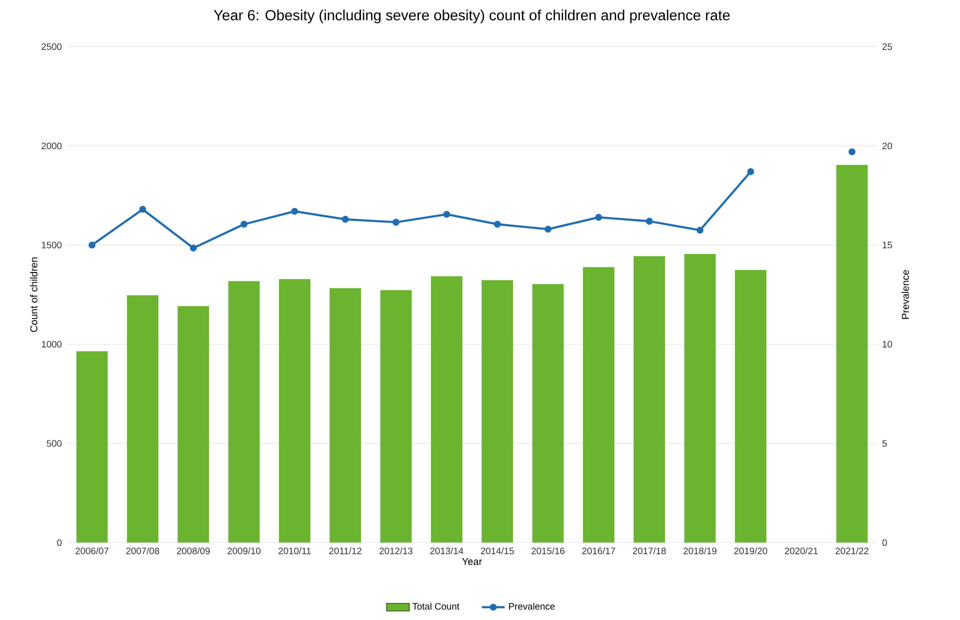 The image size is (960, 620). What do you see at coordinates (52, 245) in the screenshot?
I see `y-tick-label: 1500` at bounding box center [52, 245].